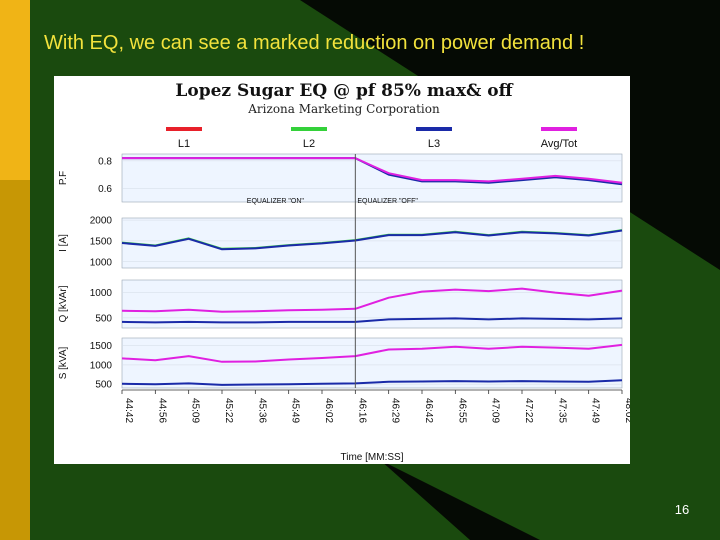 This screenshot has width=720, height=540. What do you see at coordinates (461, 410) in the screenshot?
I see `x-tick-label-10: 46:55` at bounding box center [461, 410].